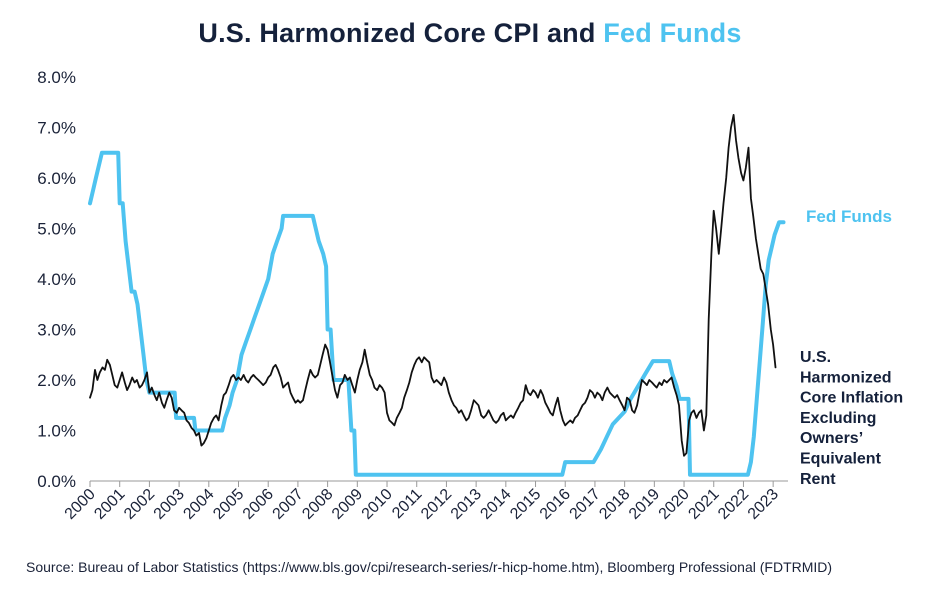 The height and width of the screenshot is (600, 940). I want to click on chart-title: U.S. Harmonized Core CPI and Fed Funds, so click(470, 33).